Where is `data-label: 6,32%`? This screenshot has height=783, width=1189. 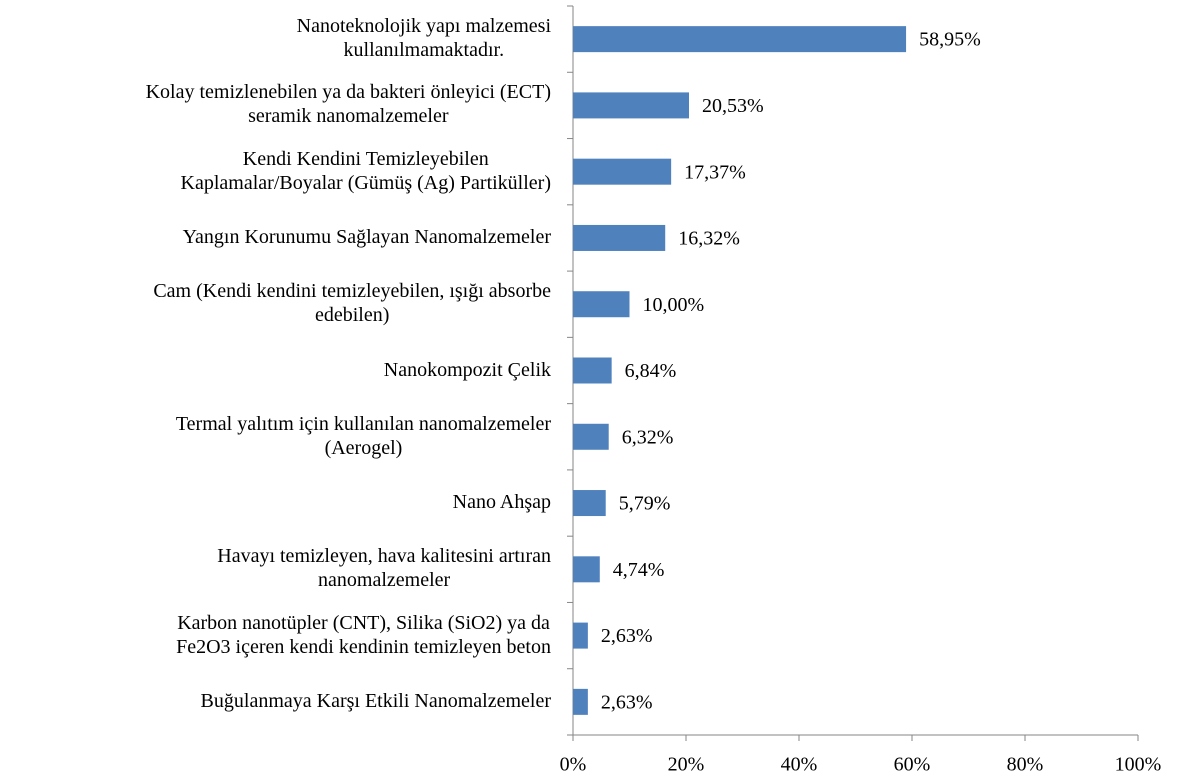
data-label: 6,32% is located at coordinates (648, 437).